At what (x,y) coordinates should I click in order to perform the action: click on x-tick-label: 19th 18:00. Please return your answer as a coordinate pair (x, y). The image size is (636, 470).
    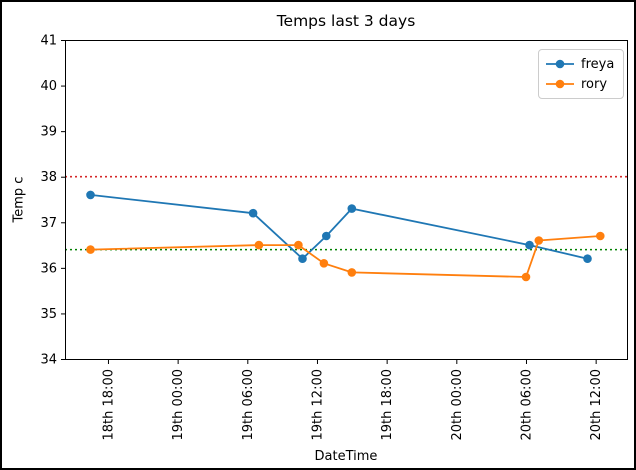
    Looking at the image, I should click on (387, 404).